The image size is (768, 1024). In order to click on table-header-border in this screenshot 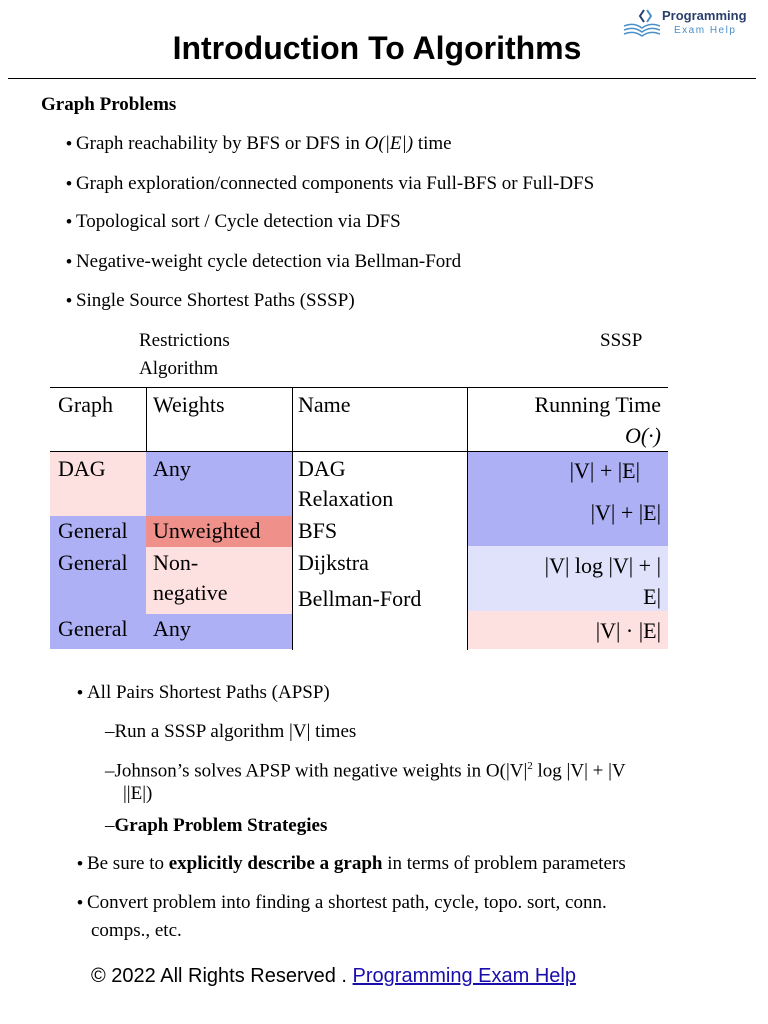, I will do `click(359, 451)`.